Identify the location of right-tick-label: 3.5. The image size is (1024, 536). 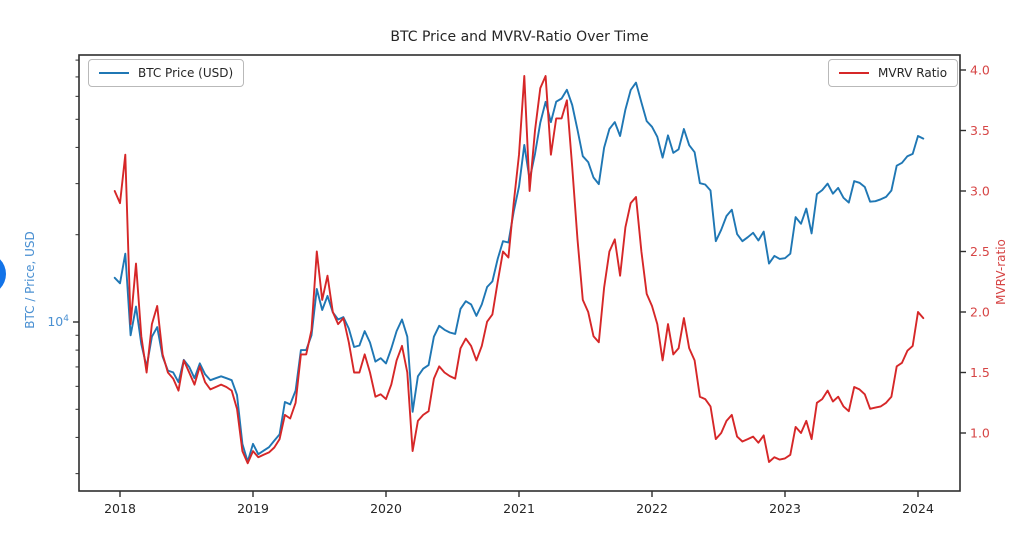
(980, 130).